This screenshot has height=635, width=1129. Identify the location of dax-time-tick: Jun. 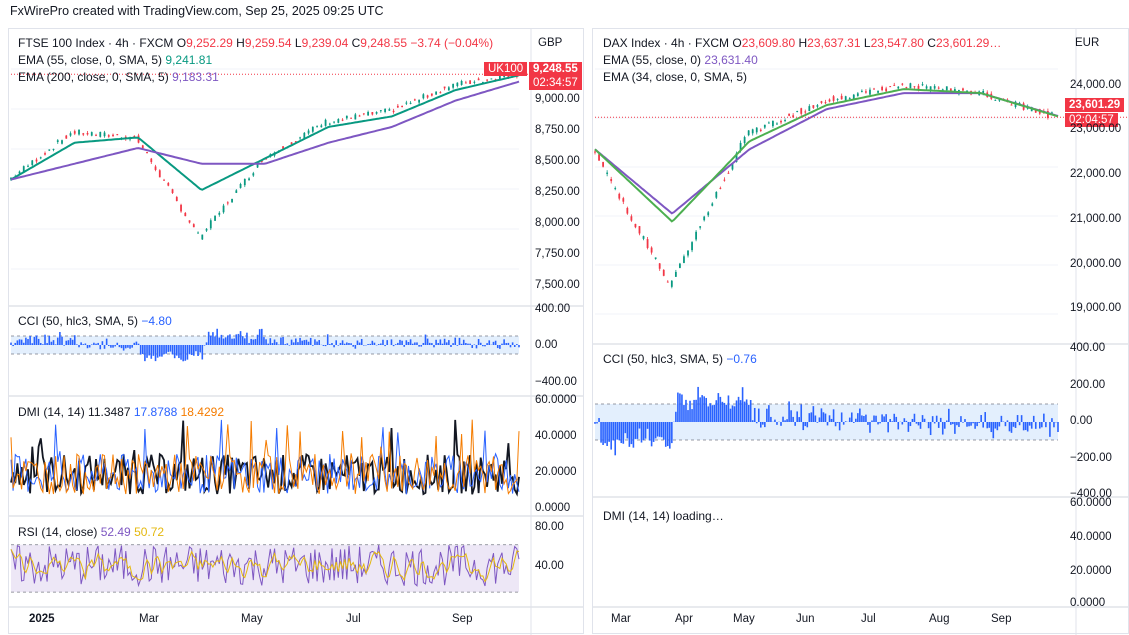
(805, 619).